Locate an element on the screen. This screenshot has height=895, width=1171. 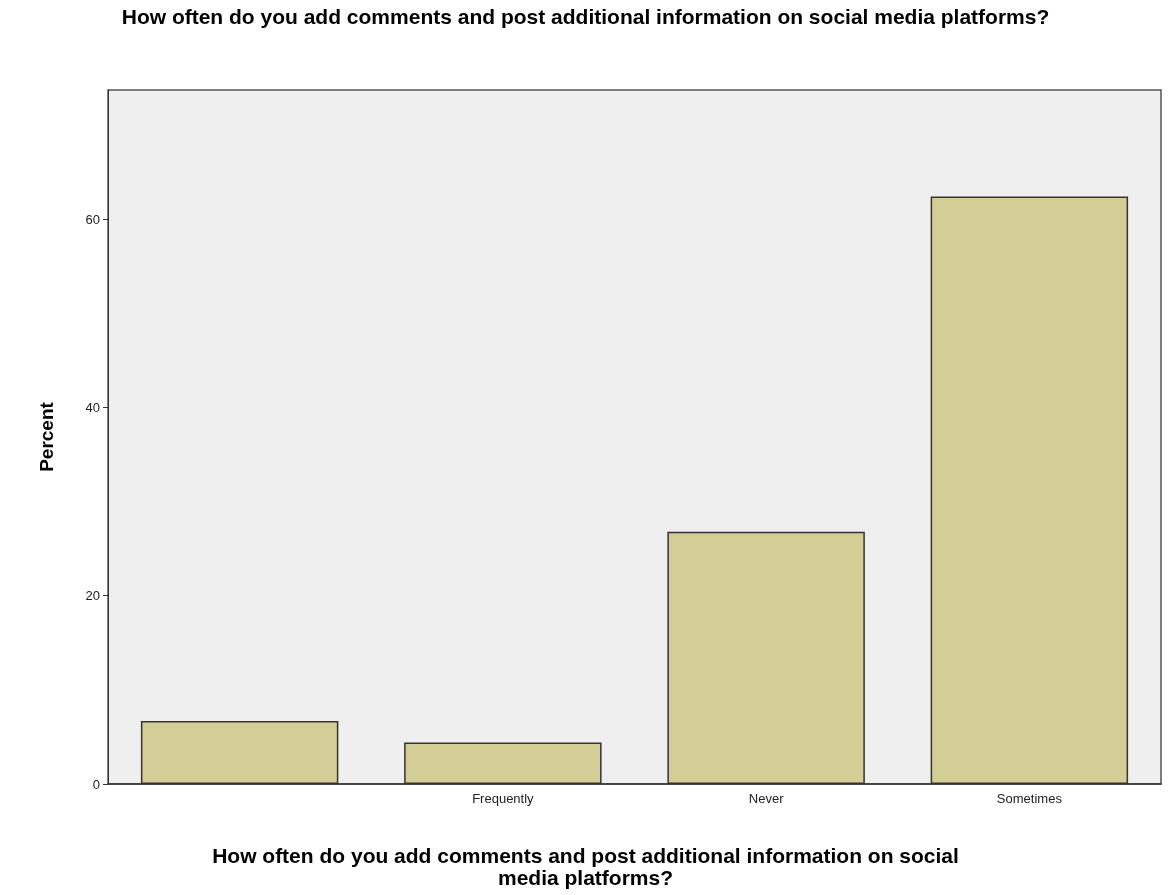
x-axis-title: How often do you add comments and post additional information on social media platforms? is located at coordinates (585, 866).